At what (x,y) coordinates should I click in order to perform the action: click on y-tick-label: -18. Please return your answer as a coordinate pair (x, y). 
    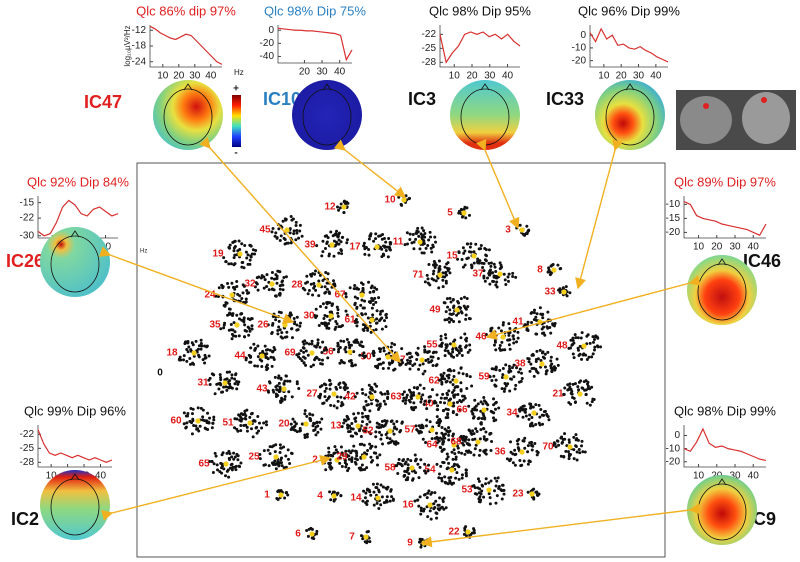
    Looking at the image, I should click on (139, 46).